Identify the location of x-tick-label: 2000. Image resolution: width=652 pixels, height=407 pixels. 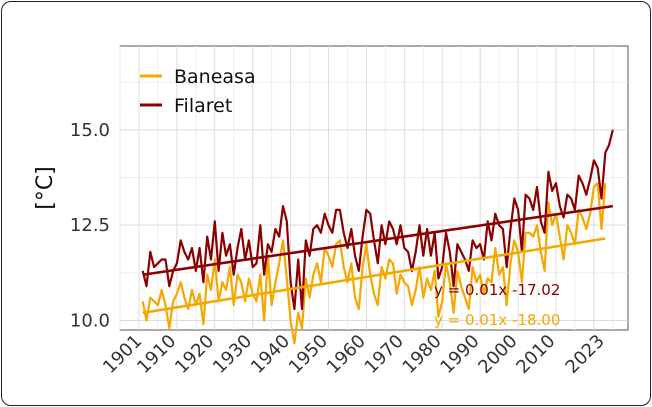
(497, 354).